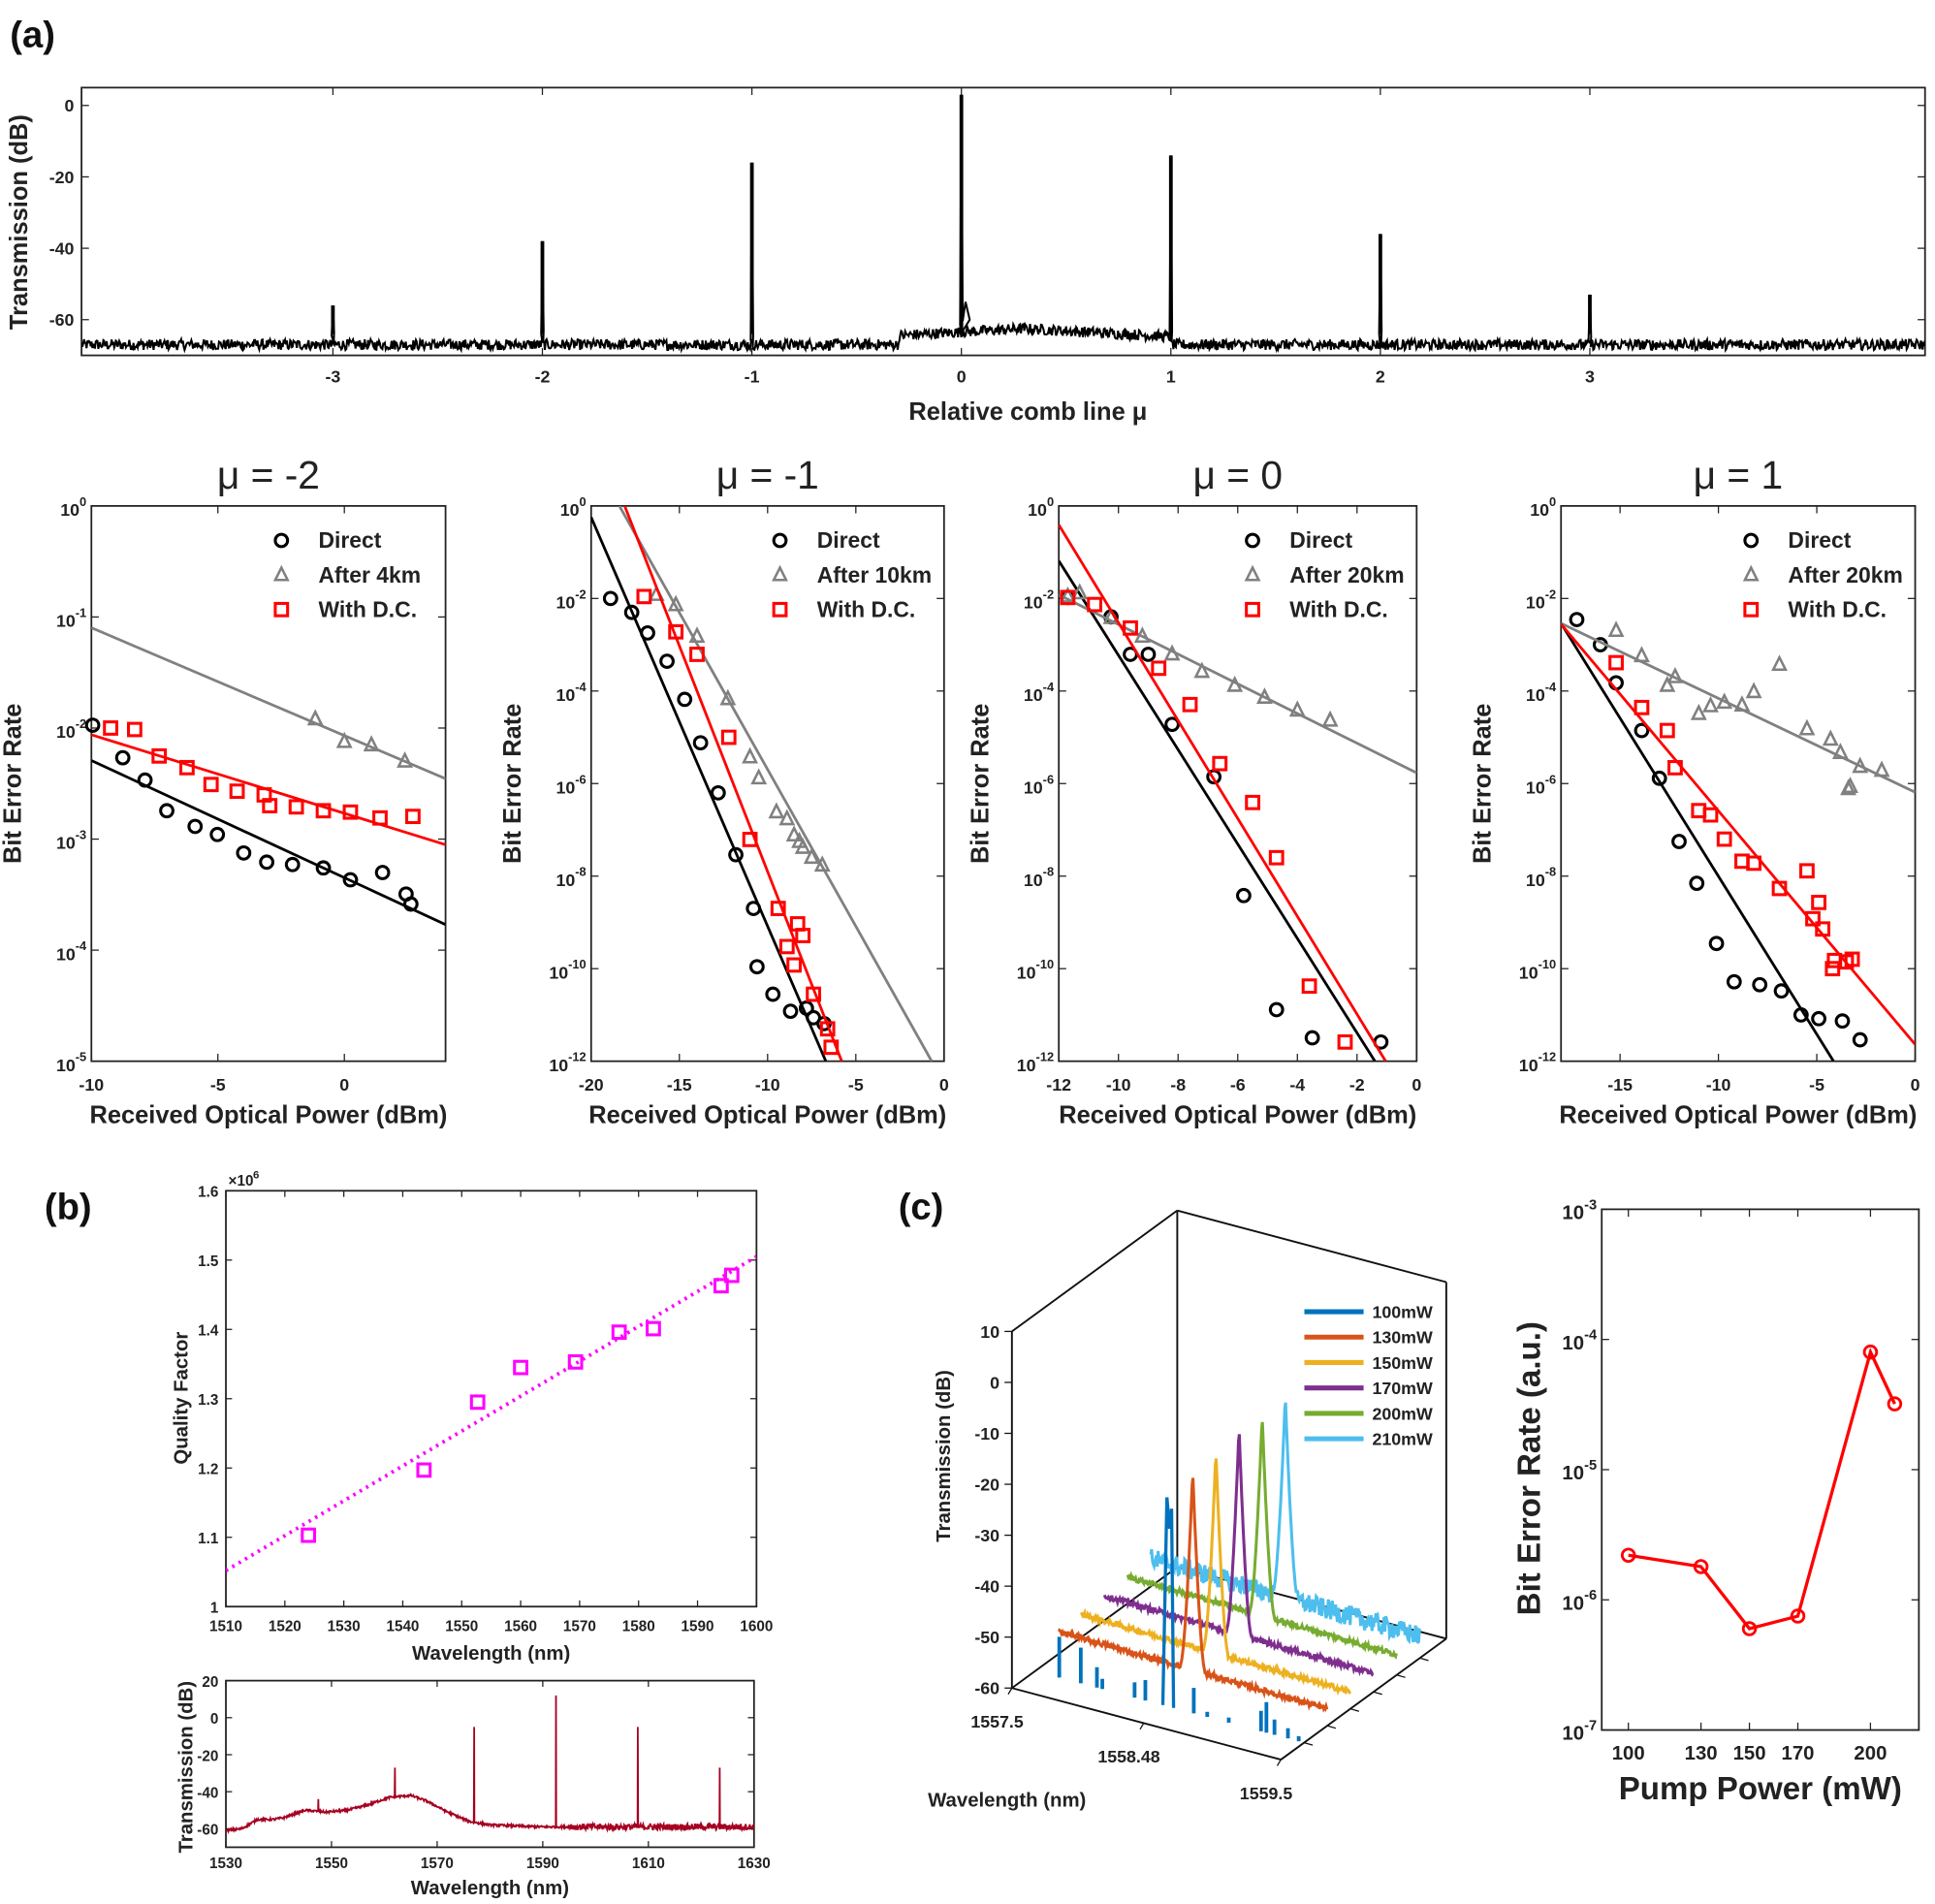  What do you see at coordinates (1237, 1114) in the screenshot?
I see `x-axis-label: Received Optical Power (dBm)` at bounding box center [1237, 1114].